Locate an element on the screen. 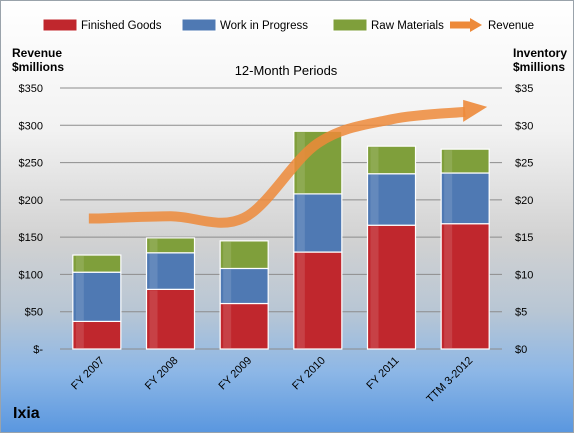  right-tick-label: $35 is located at coordinates (524, 89).